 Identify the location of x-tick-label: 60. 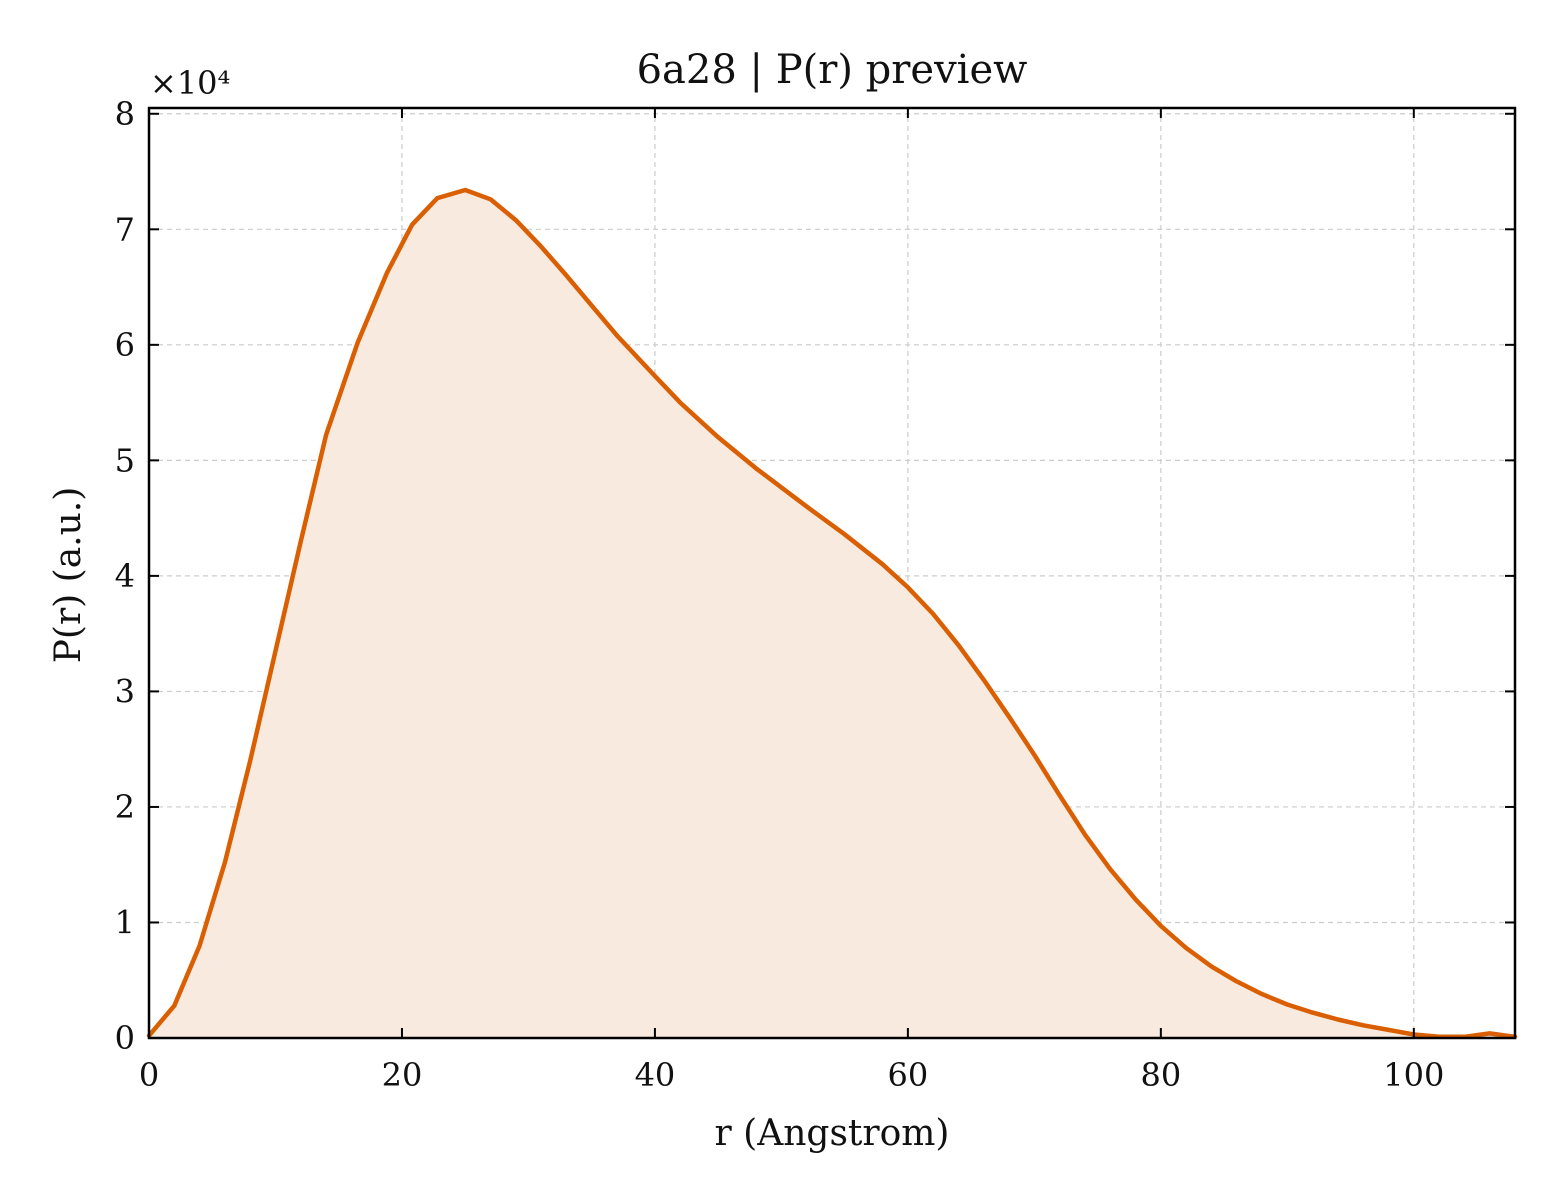
(908, 1075).